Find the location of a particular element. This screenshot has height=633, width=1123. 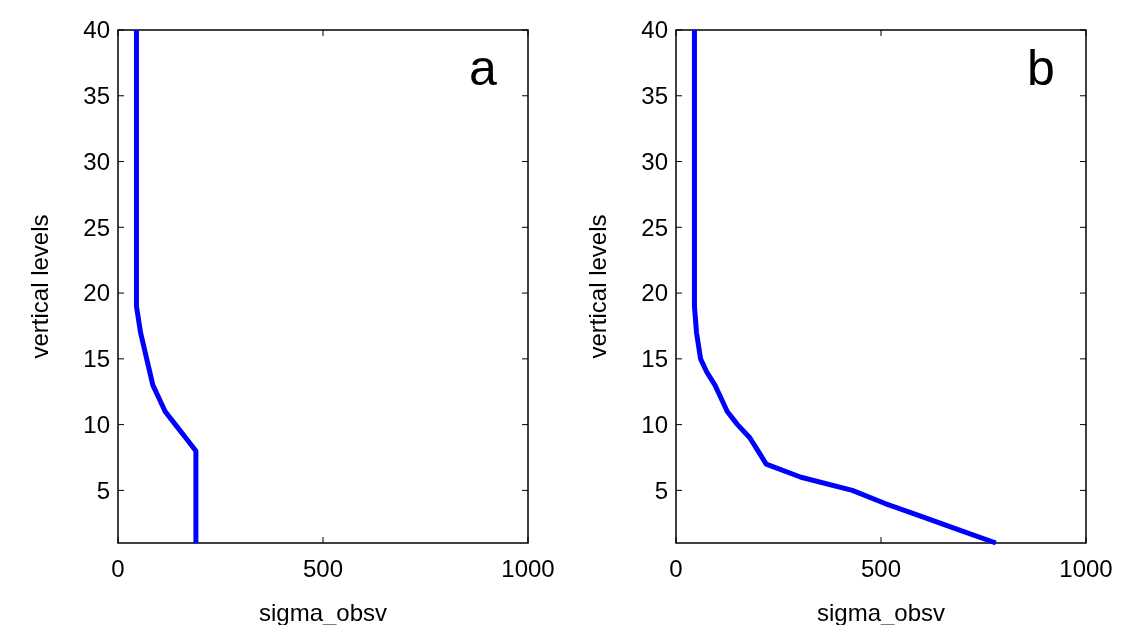

annotation: b is located at coordinates (1041, 68).